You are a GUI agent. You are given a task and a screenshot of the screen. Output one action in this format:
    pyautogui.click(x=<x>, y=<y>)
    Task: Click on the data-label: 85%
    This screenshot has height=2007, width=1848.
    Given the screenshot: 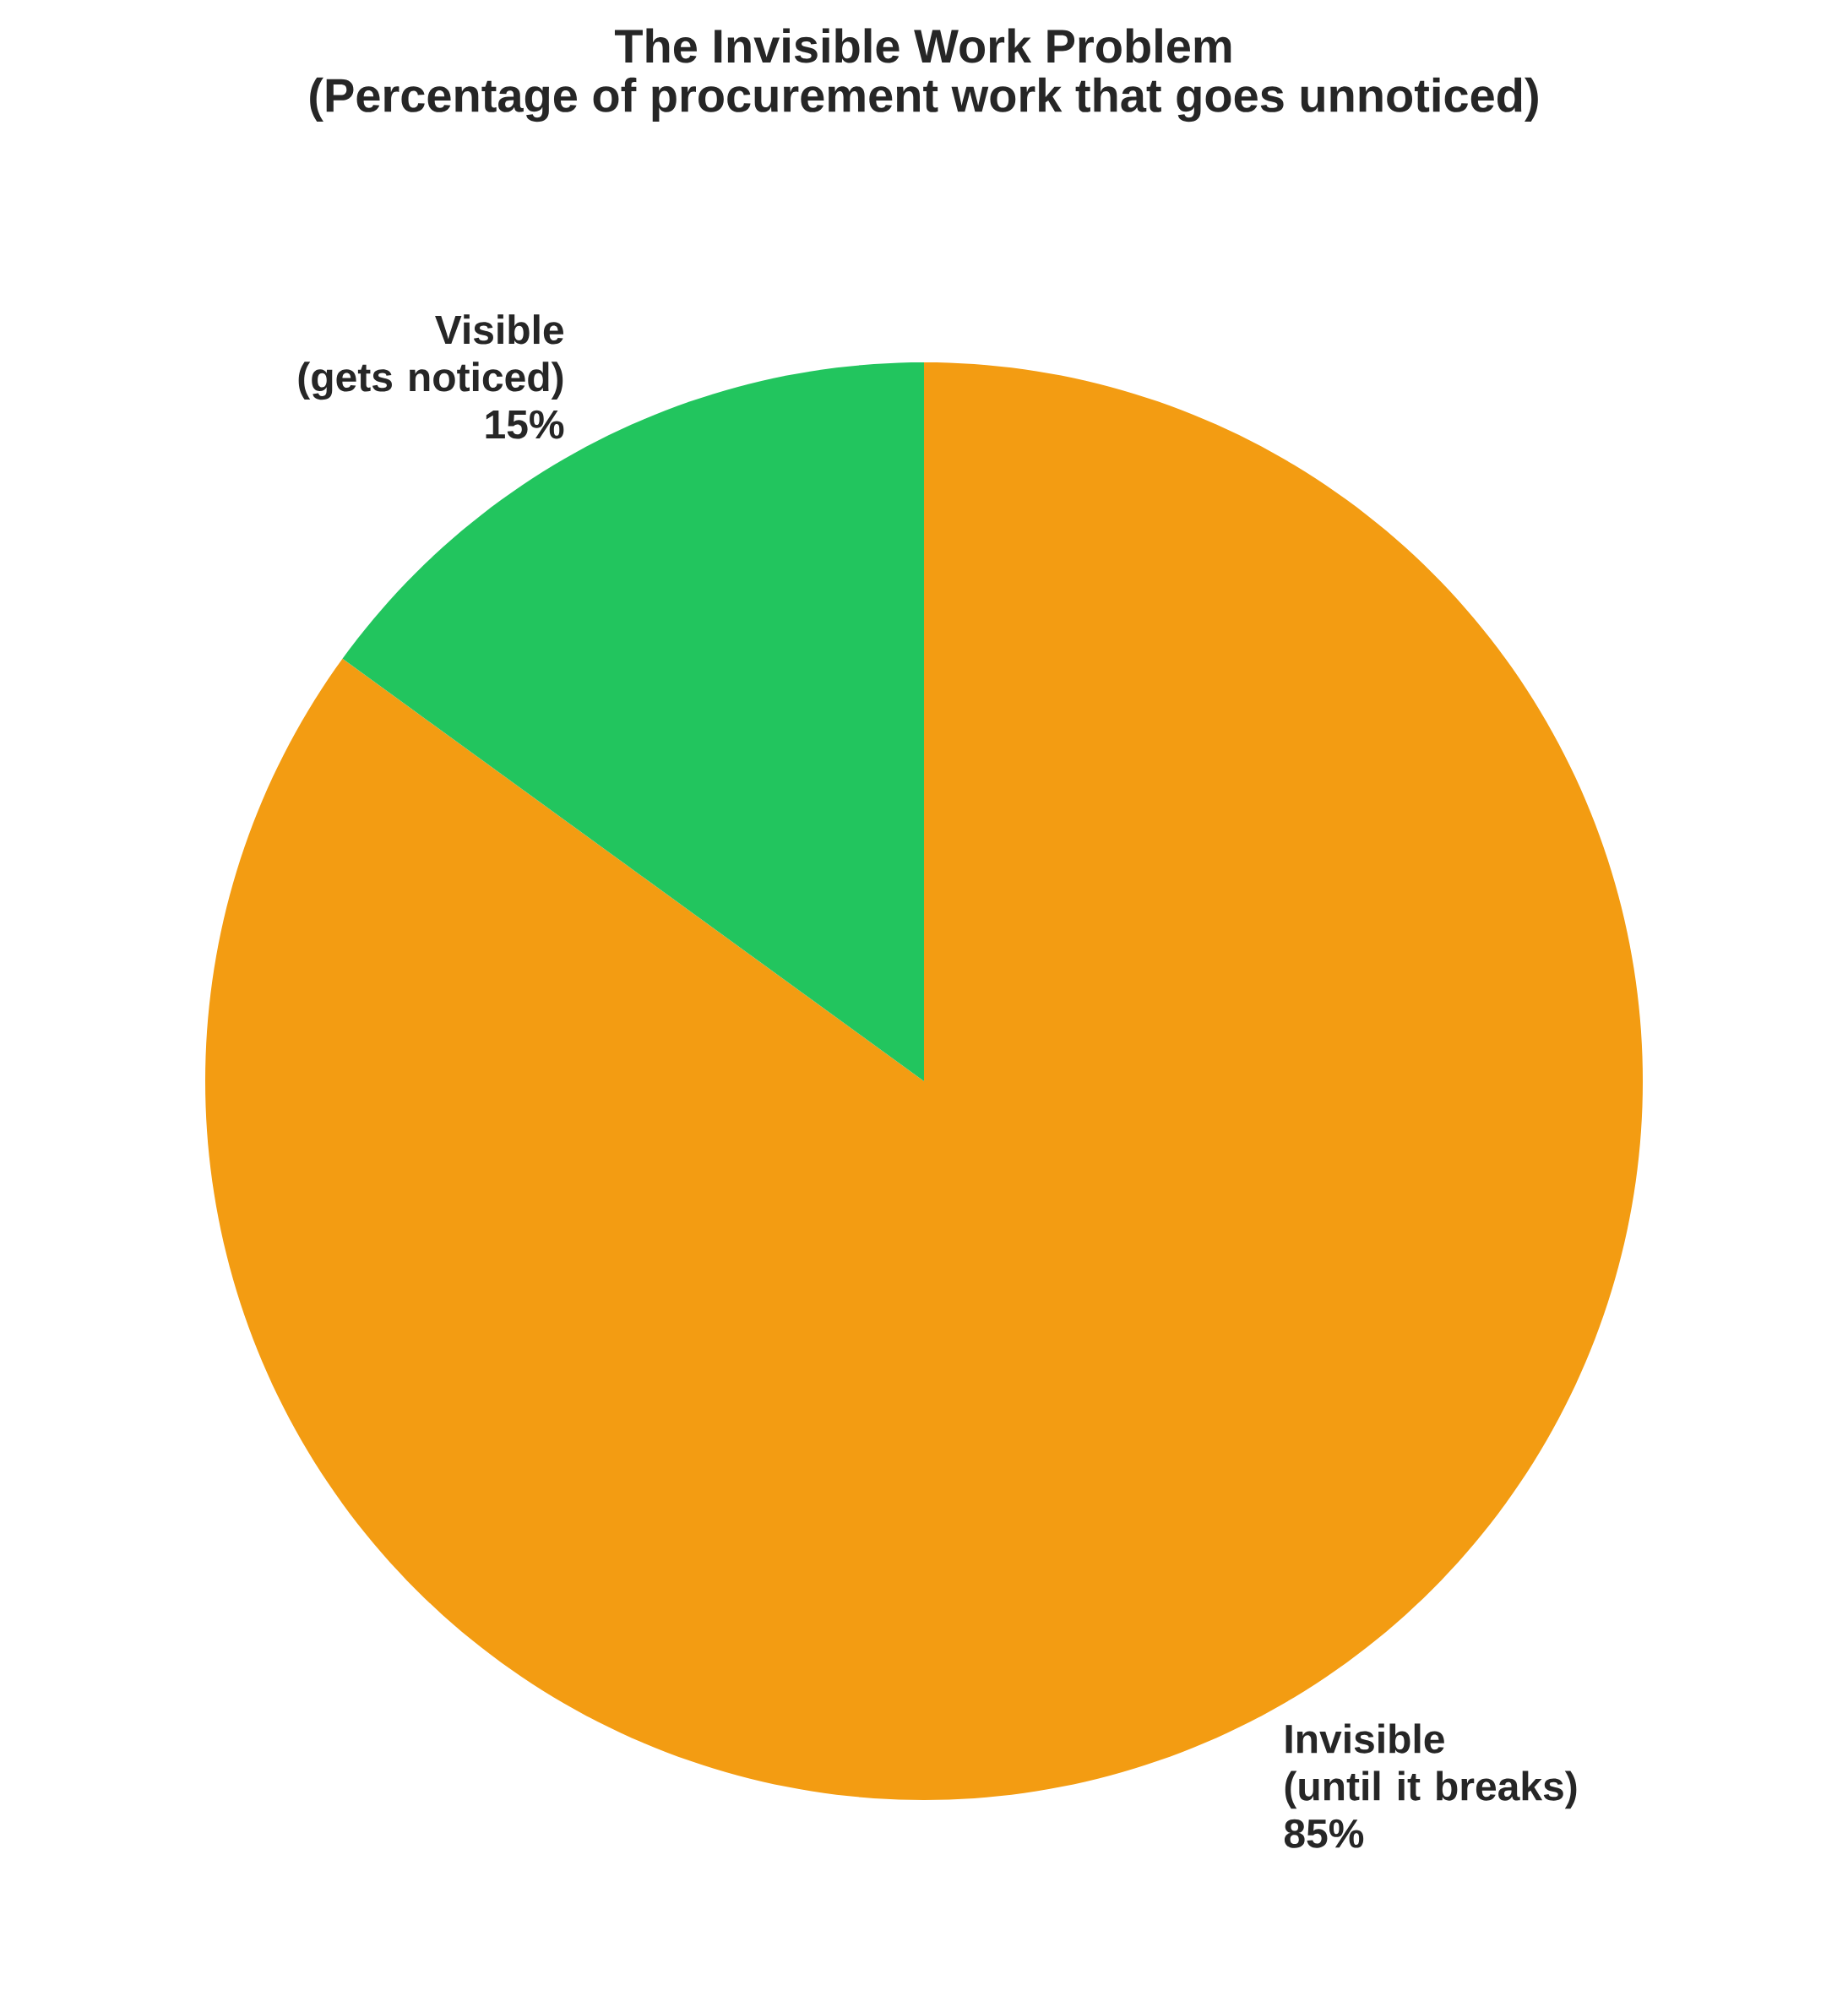 What is the action you would take?
    pyautogui.click(x=1324, y=1834)
    